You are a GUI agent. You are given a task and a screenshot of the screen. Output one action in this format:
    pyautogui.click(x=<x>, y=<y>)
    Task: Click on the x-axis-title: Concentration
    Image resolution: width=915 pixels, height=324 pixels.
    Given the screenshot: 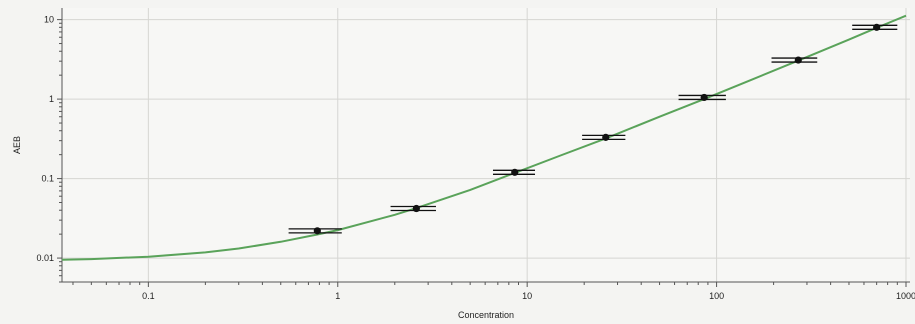 What is the action you would take?
    pyautogui.click(x=486, y=315)
    